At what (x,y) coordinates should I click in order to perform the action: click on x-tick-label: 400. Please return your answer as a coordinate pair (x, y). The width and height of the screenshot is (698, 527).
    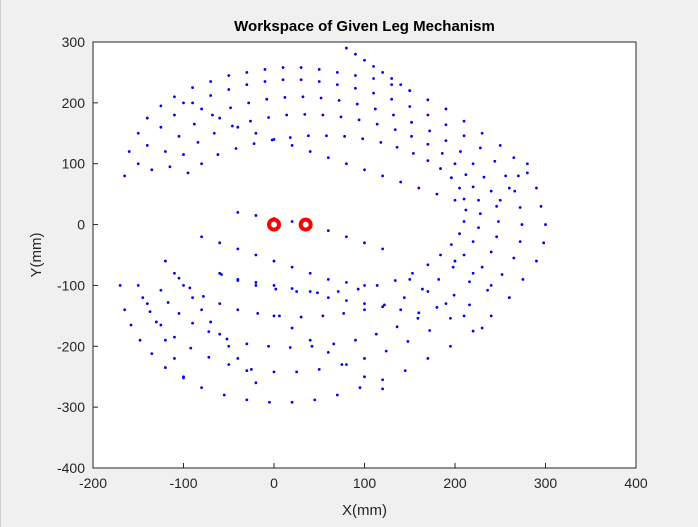
    Looking at the image, I should click on (636, 483).